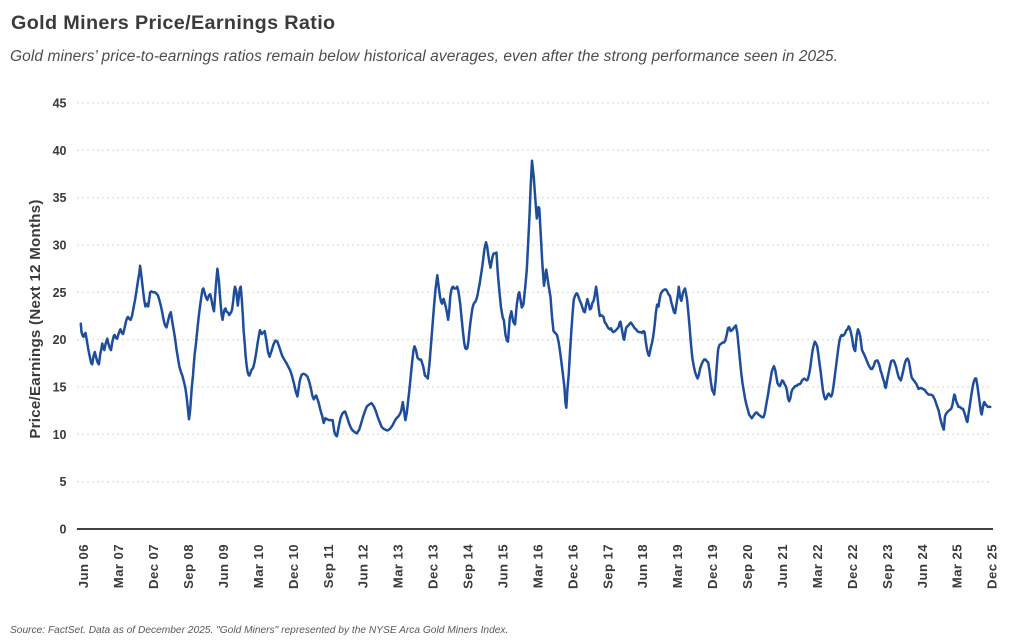 The height and width of the screenshot is (643, 1024). What do you see at coordinates (537, 566) in the screenshot?
I see `svg-text: Mar 16` at bounding box center [537, 566].